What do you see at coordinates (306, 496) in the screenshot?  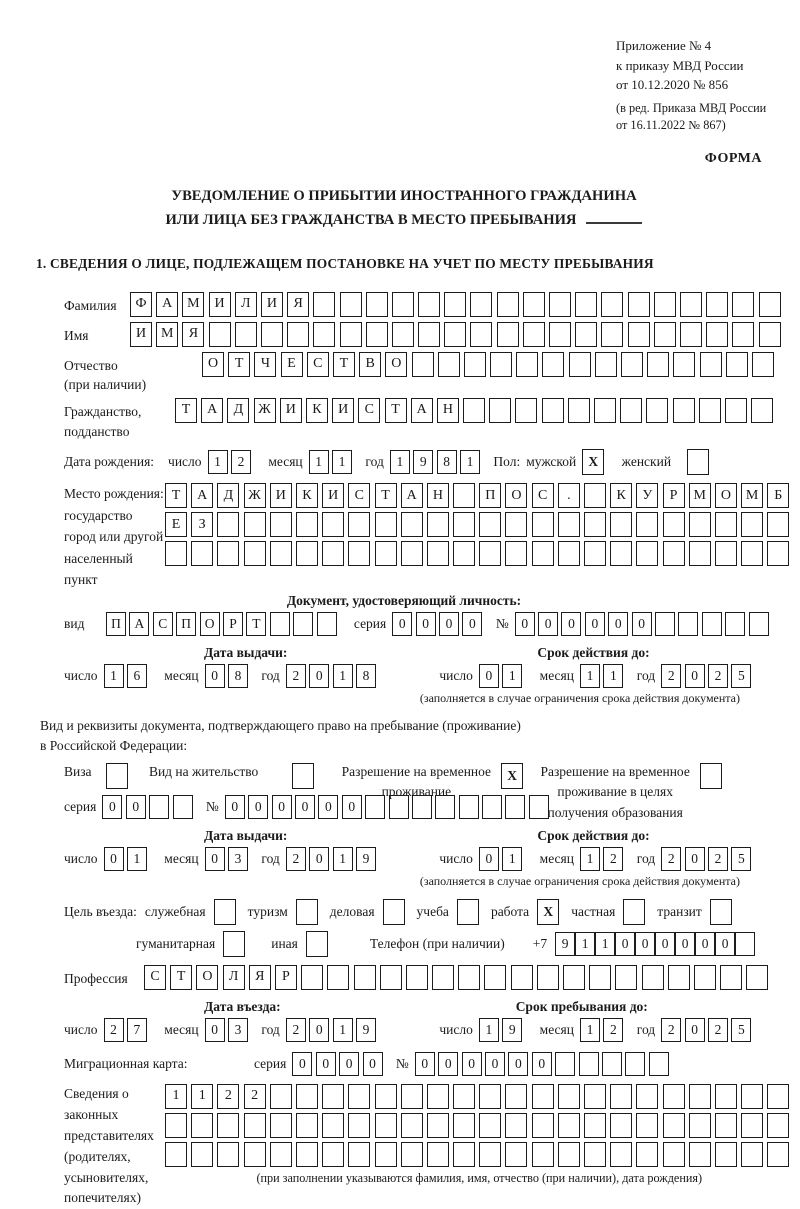 I see `char-cell: К` at bounding box center [306, 496].